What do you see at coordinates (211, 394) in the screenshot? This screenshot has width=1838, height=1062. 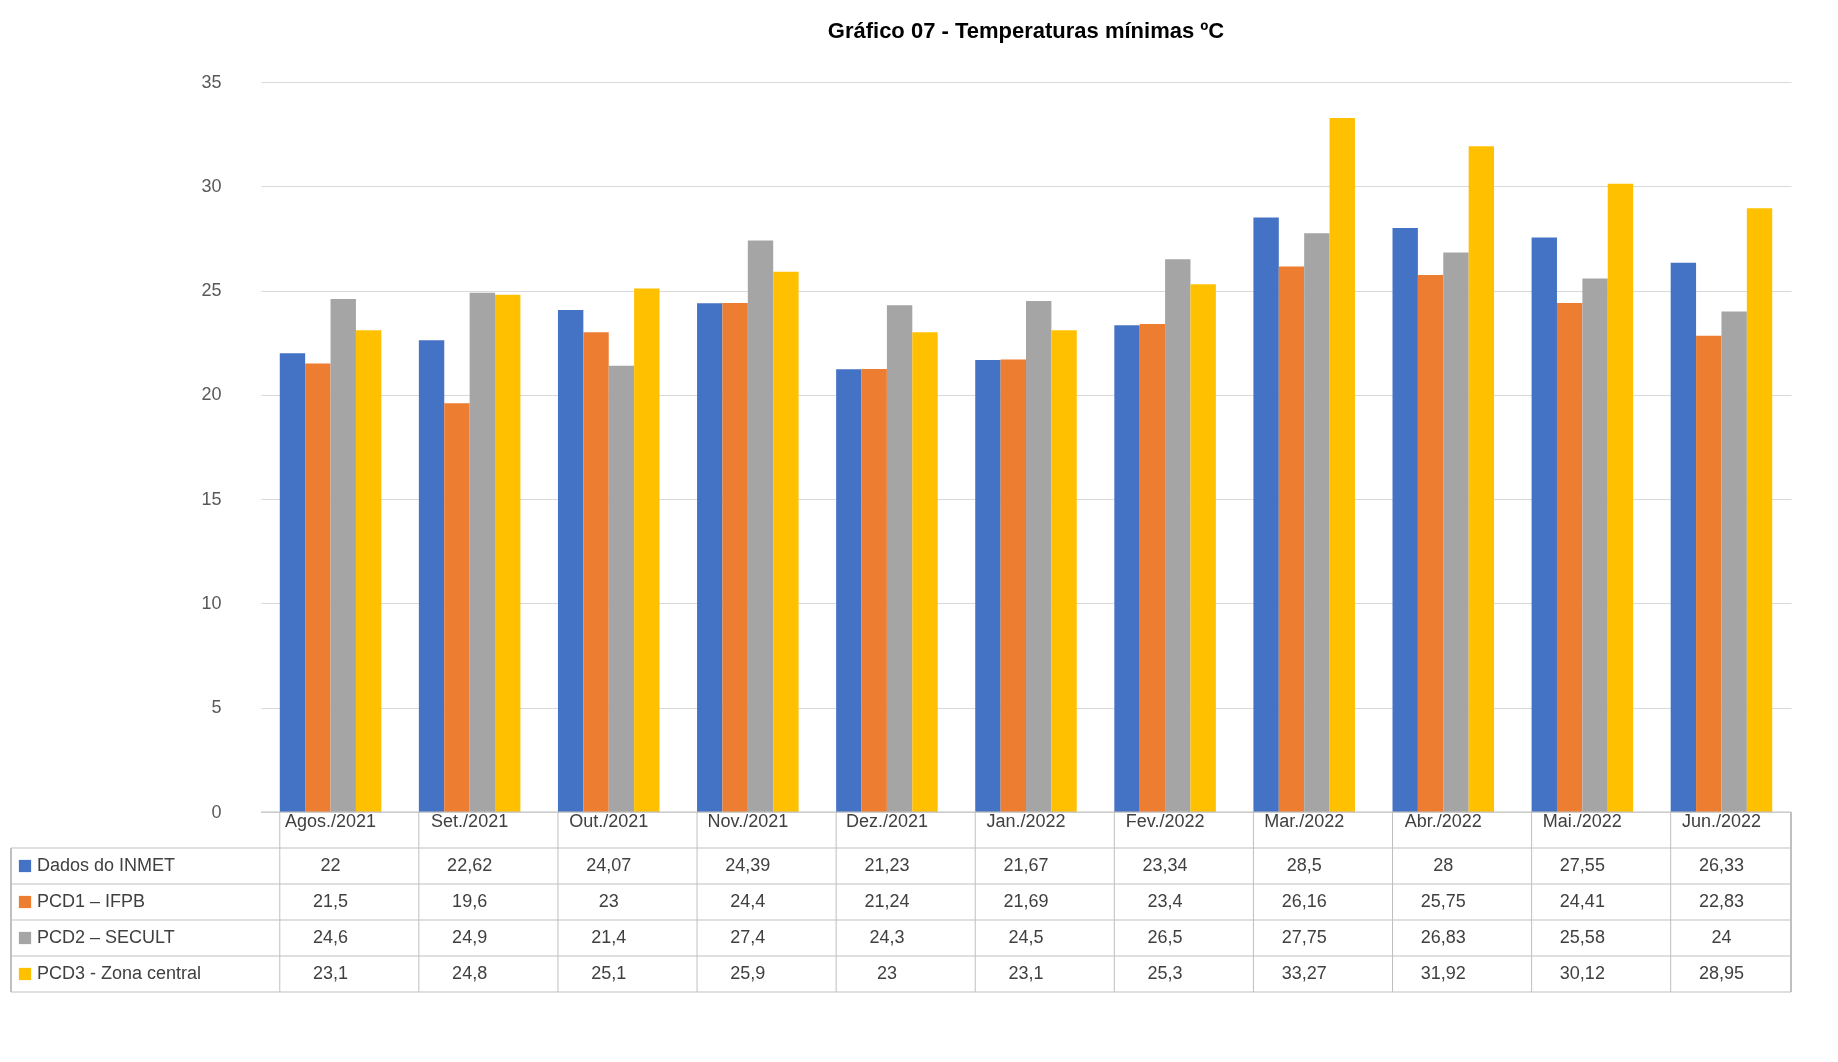 I see `y-tick-label: 20` at bounding box center [211, 394].